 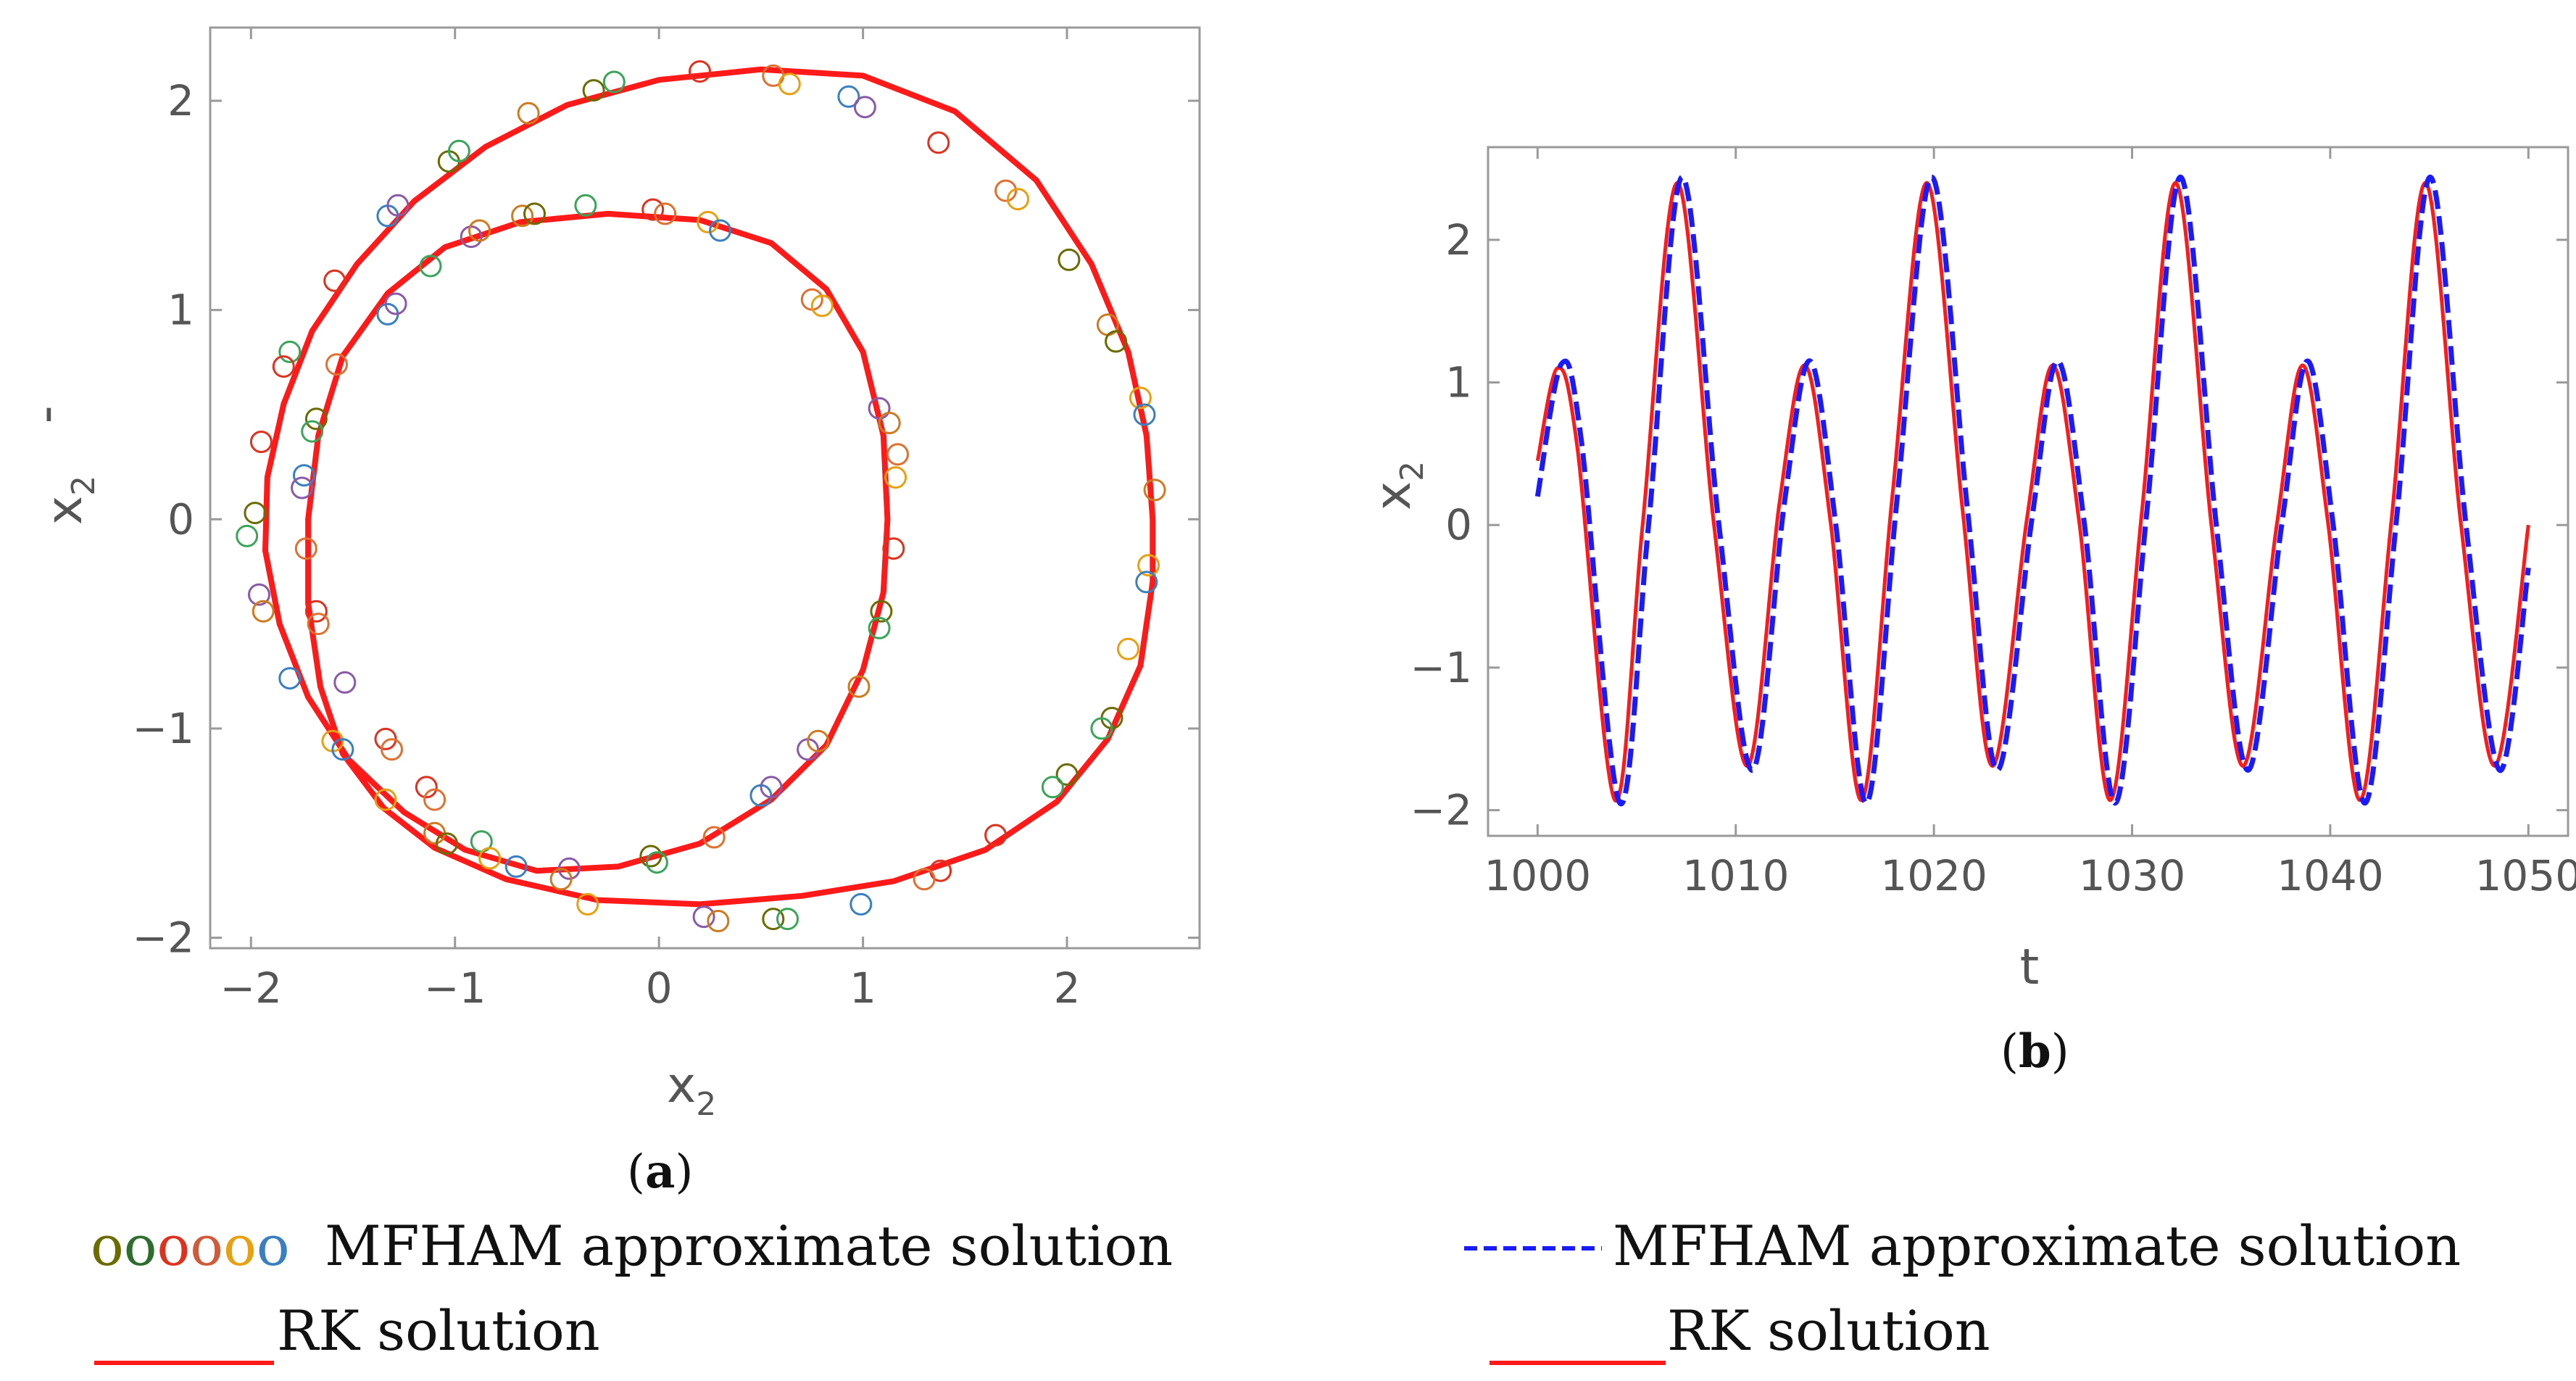 I want to click on panel-b-x-tick-label: 1050, so click(x=2525, y=875).